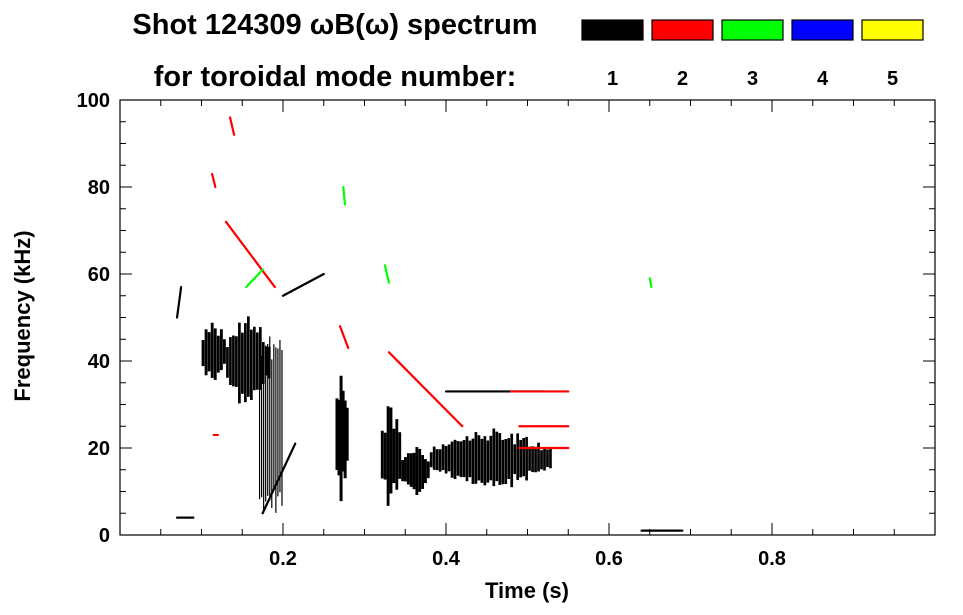  What do you see at coordinates (93, 101) in the screenshot?
I see `y-tick-label: 100` at bounding box center [93, 101].